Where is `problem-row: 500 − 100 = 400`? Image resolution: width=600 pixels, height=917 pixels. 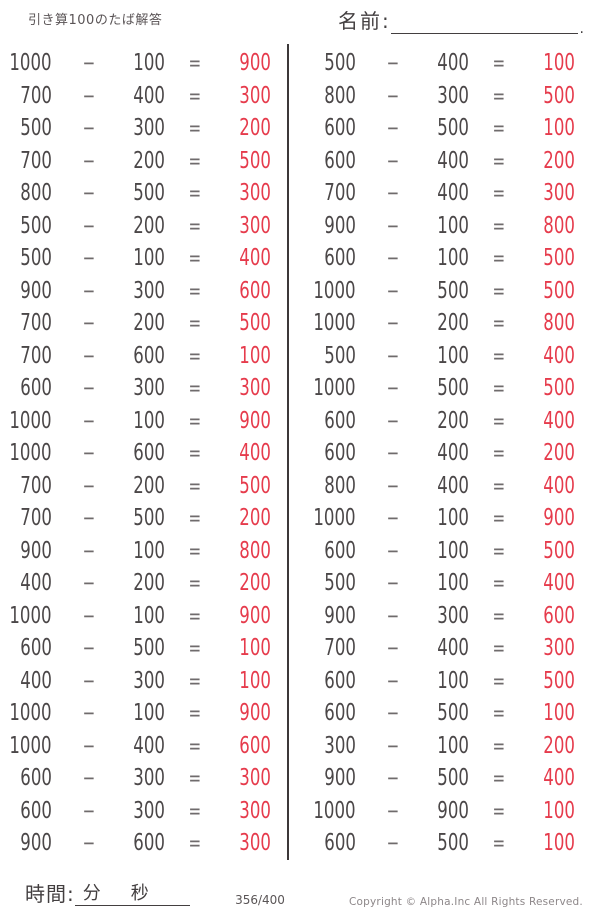
problem-row: 500 − 100 = 400 is located at coordinates (143, 258).